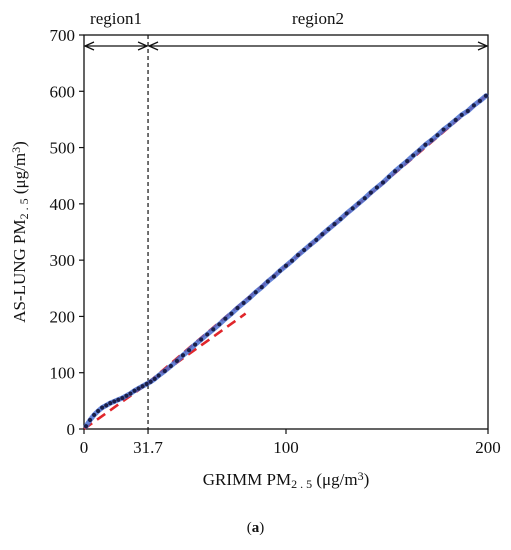  I want to click on caption-letter: a, so click(255, 528).